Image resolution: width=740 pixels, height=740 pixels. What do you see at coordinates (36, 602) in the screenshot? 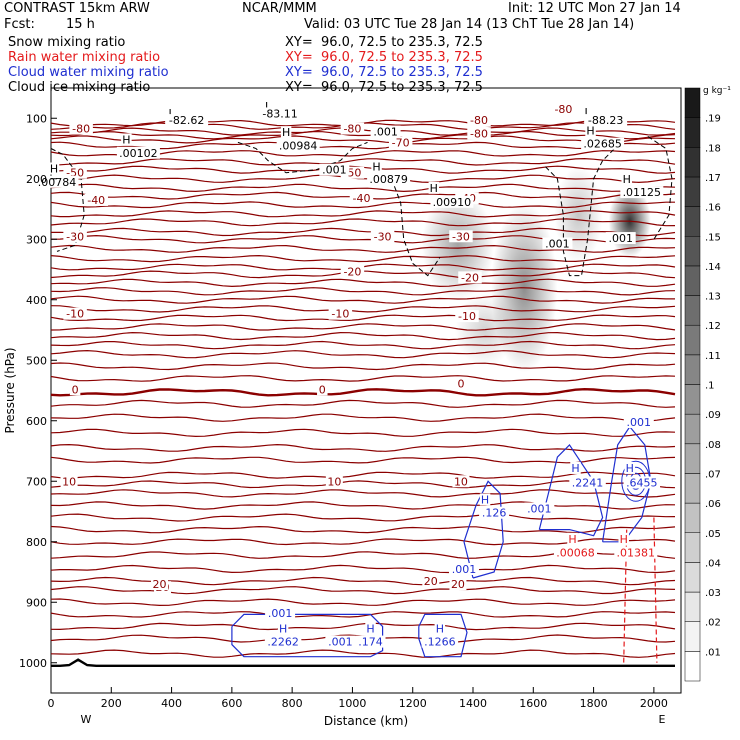
I see `y-tick-label-8: 900` at bounding box center [36, 602].